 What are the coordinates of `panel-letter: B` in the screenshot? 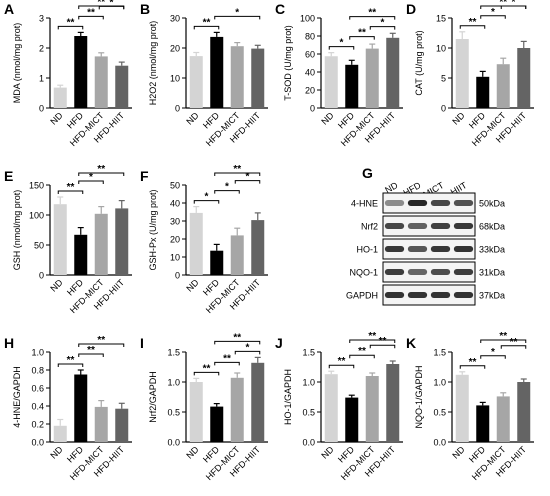 It's located at (145, 9).